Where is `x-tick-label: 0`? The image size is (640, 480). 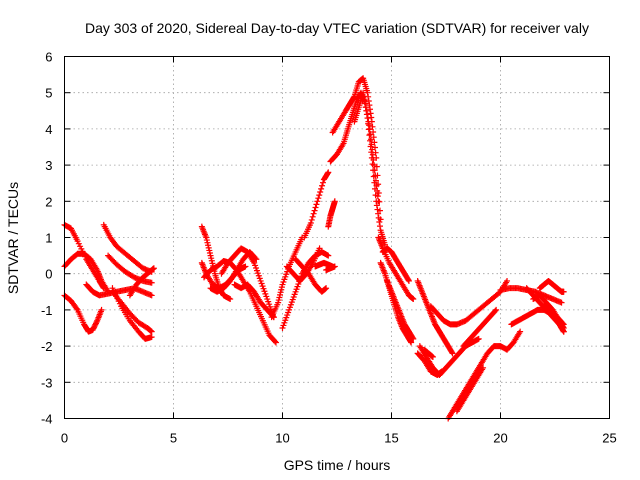 x-tick-label: 0 is located at coordinates (64, 438).